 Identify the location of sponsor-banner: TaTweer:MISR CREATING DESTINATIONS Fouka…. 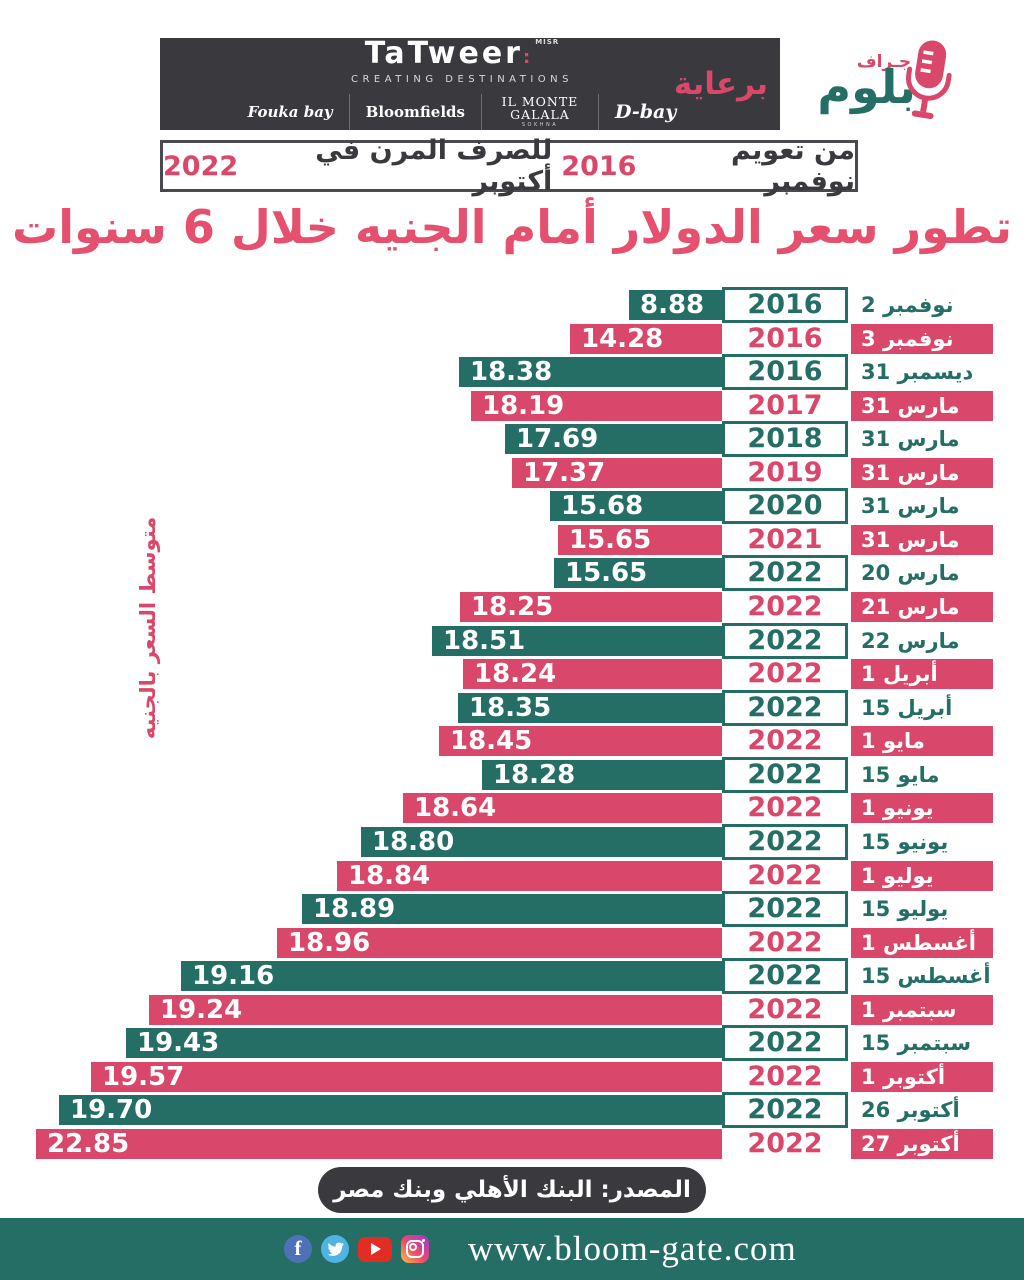
(470, 84).